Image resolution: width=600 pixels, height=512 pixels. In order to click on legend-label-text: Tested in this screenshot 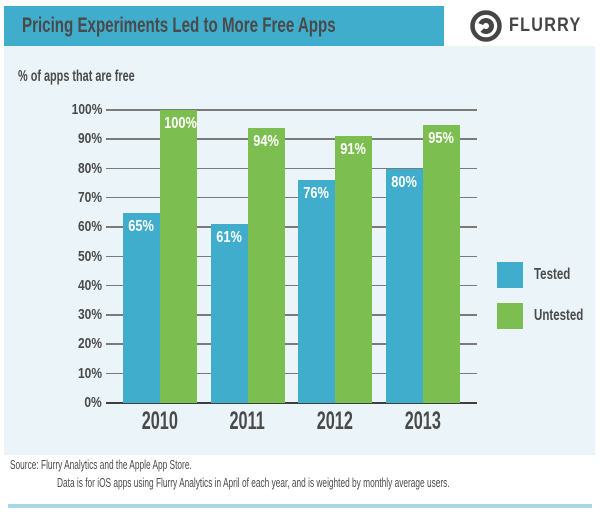, I will do `click(552, 274)`.